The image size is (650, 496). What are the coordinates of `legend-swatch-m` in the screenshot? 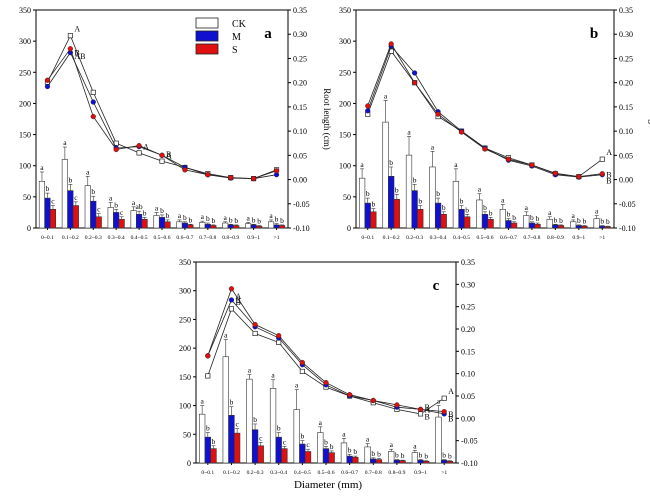 It's located at (207, 36).